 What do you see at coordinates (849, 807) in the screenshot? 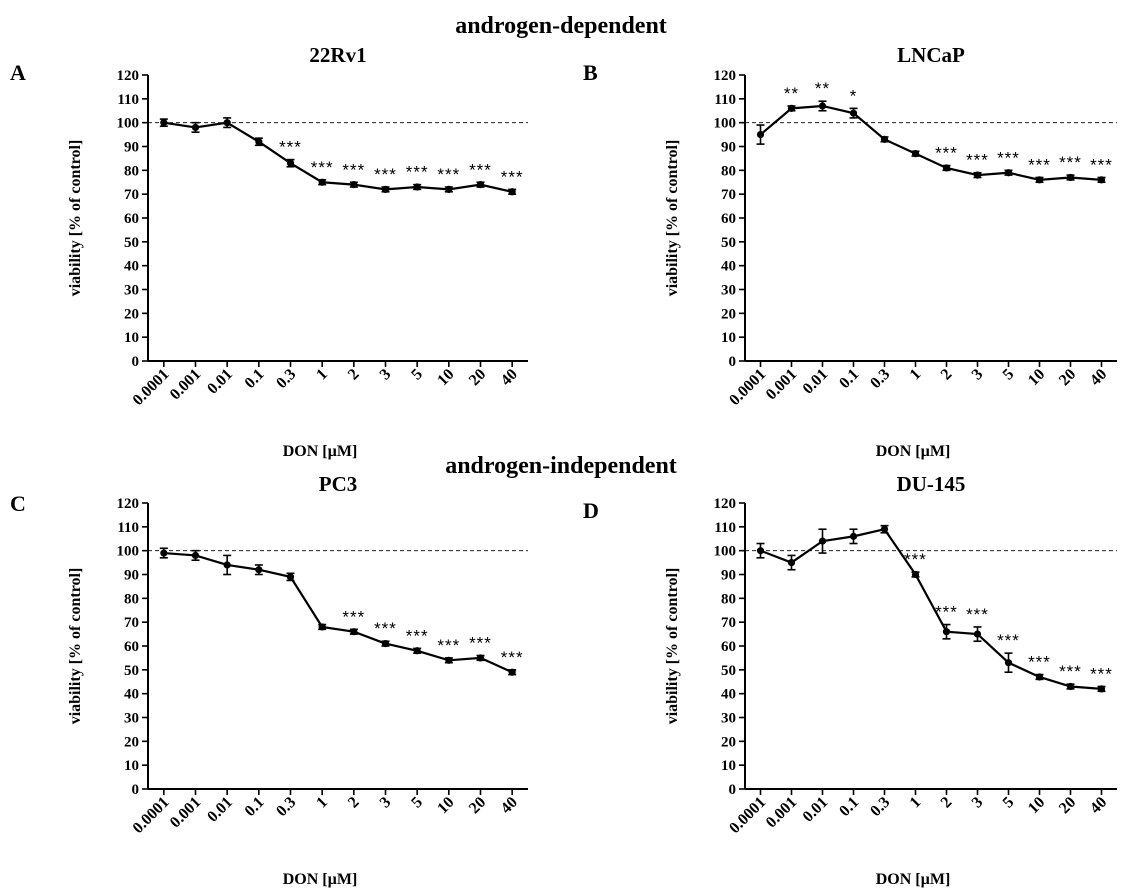
I see `x-tick-label: 0.1` at bounding box center [849, 807].